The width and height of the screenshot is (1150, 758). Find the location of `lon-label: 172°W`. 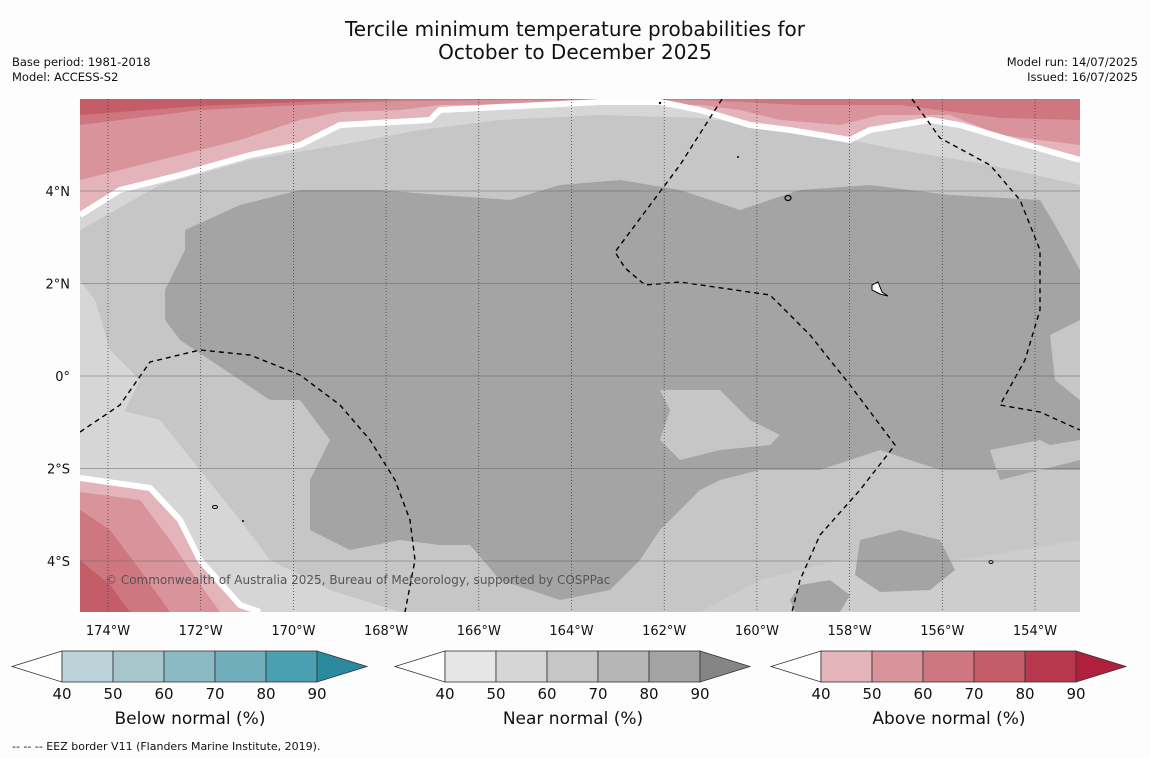

lon-label: 172°W is located at coordinates (201, 631).